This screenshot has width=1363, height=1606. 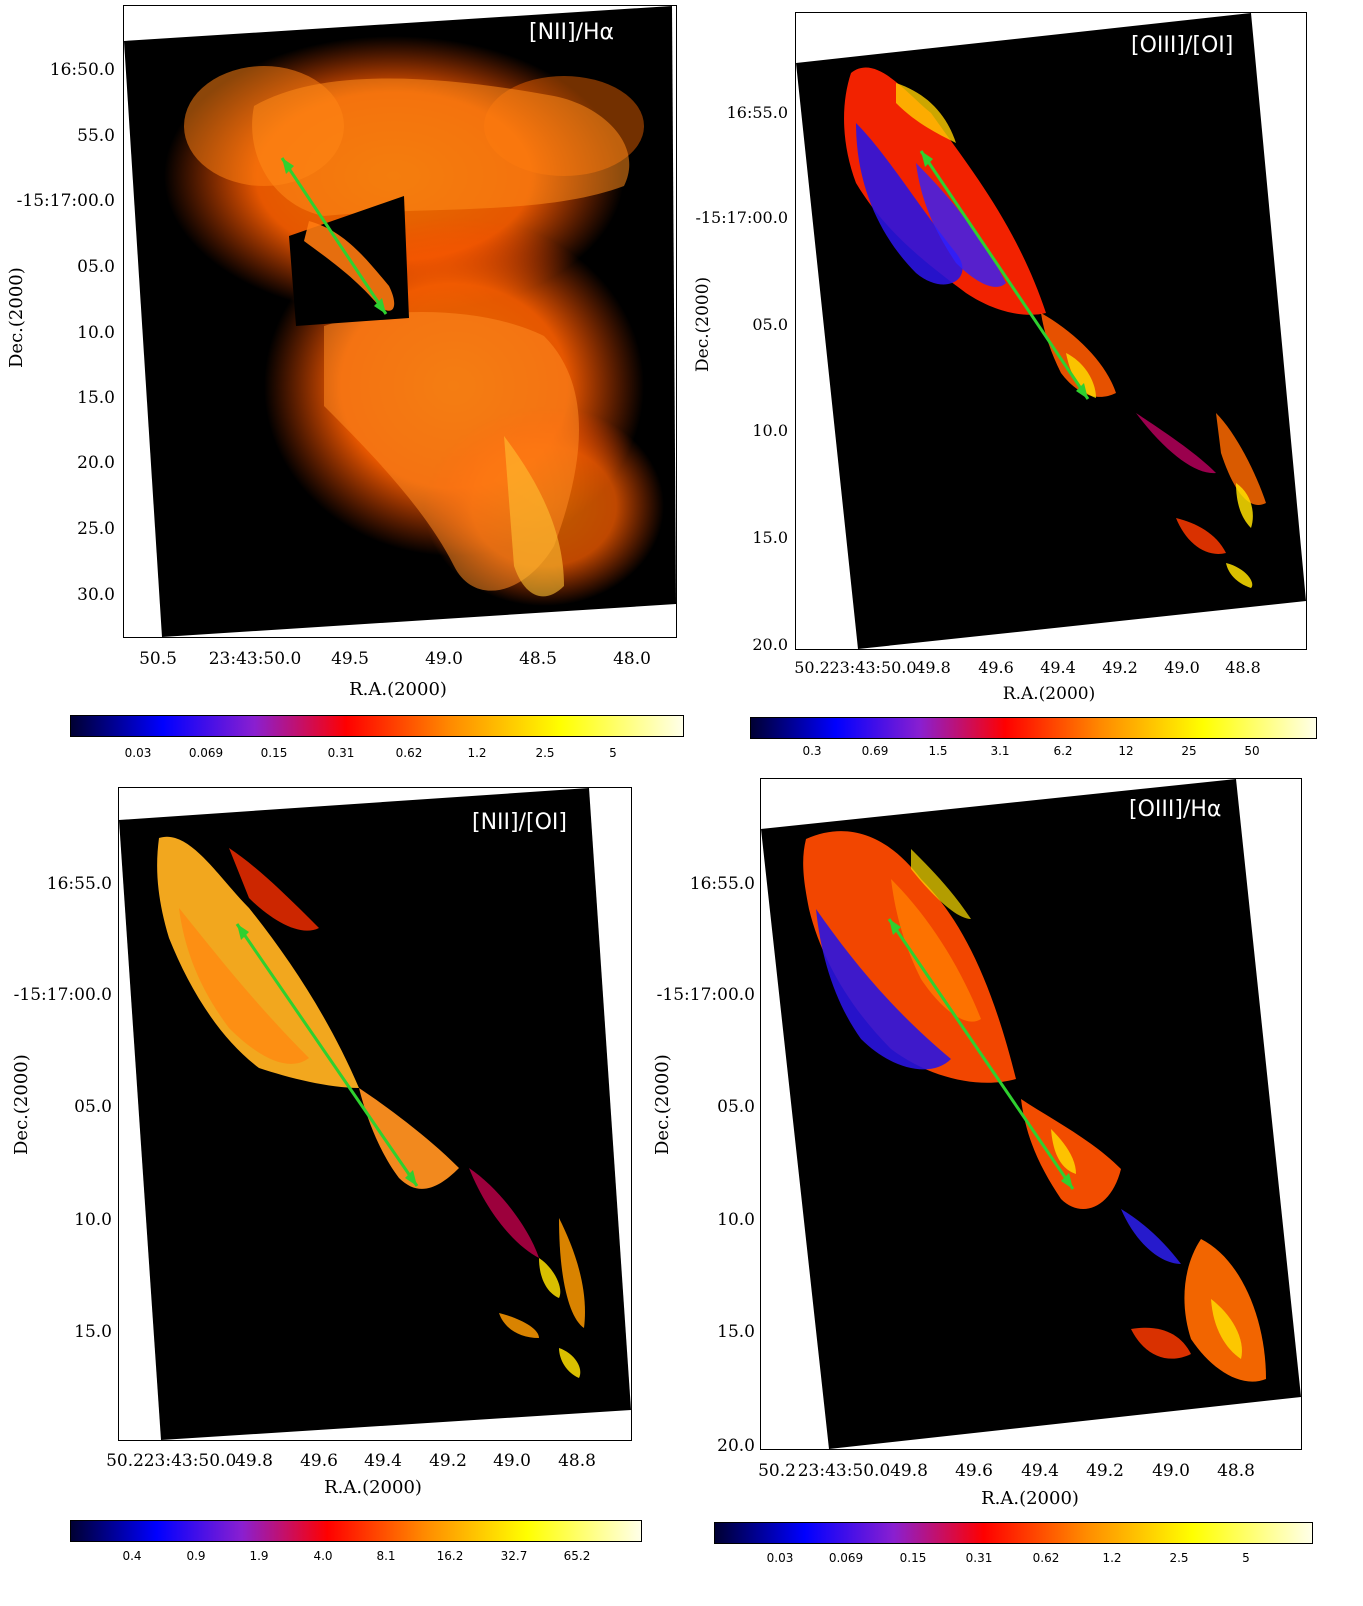 What do you see at coordinates (812, 751) in the screenshot?
I see `colorbar-label: 0.3` at bounding box center [812, 751].